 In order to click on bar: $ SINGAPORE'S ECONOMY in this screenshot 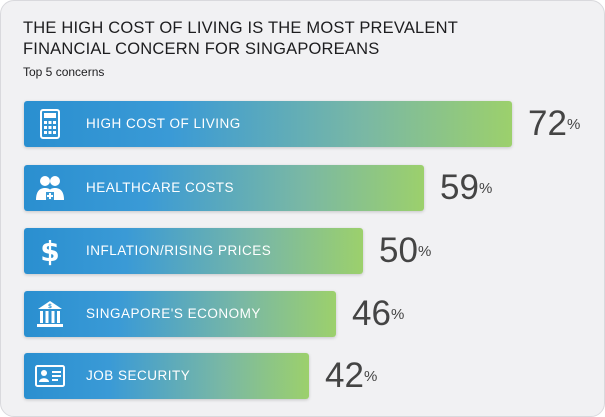, I will do `click(180, 314)`.